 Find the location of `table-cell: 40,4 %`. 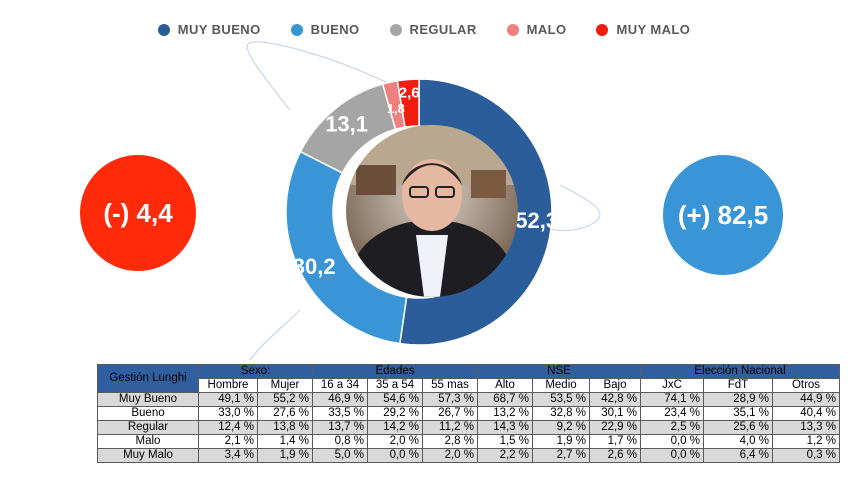

table-cell: 40,4 % is located at coordinates (806, 413).